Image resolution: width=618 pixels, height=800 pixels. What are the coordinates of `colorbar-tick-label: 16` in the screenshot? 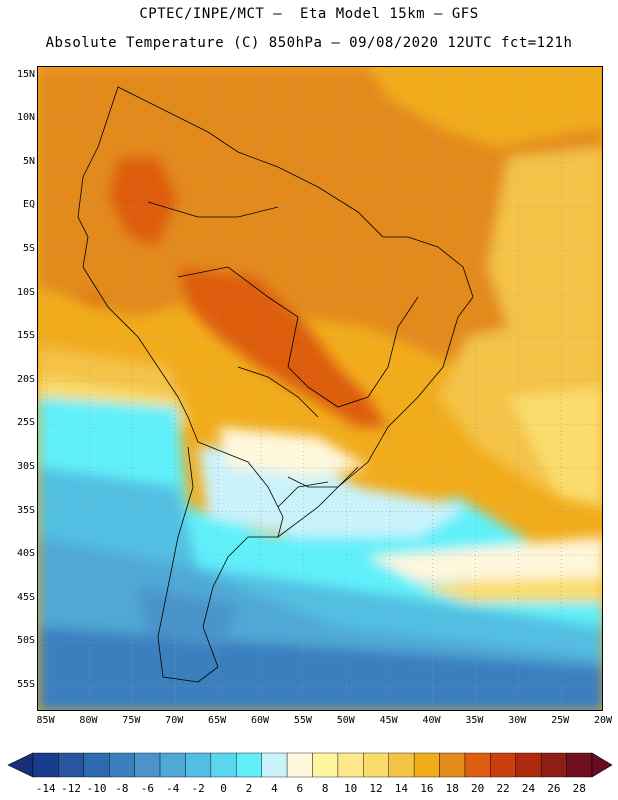 It's located at (427, 788).